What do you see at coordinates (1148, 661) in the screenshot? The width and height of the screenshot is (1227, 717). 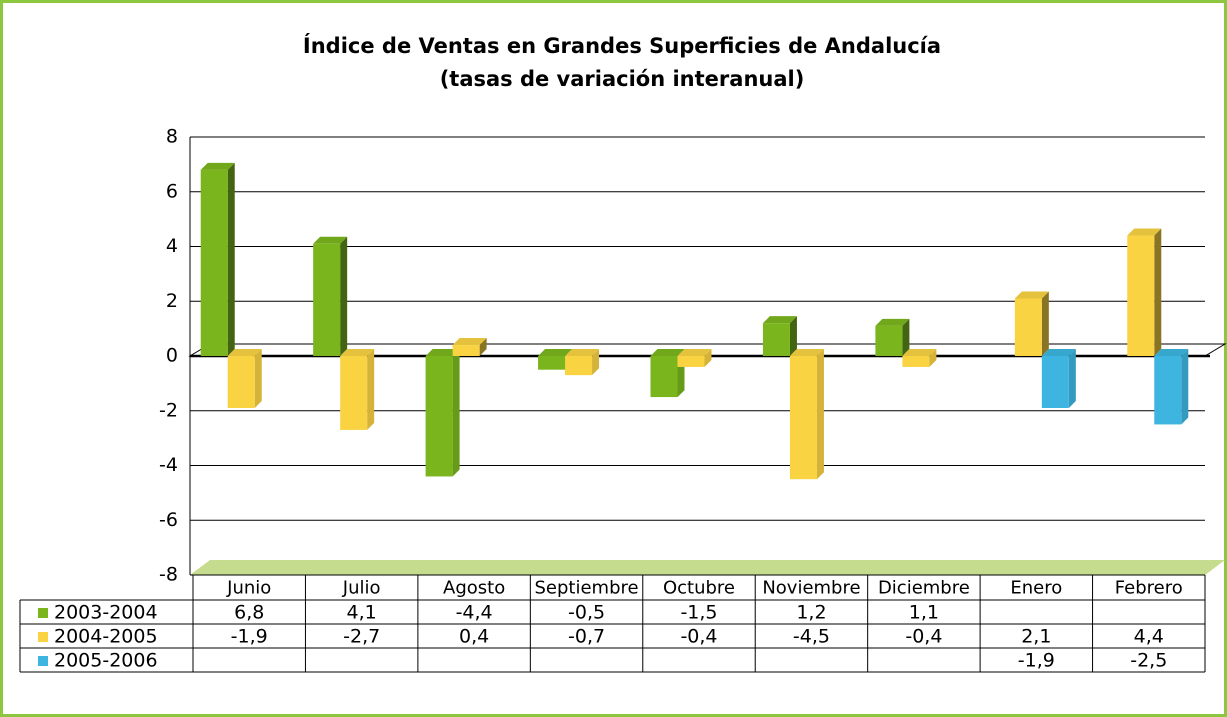 I see `data-label: -2,5` at bounding box center [1148, 661].